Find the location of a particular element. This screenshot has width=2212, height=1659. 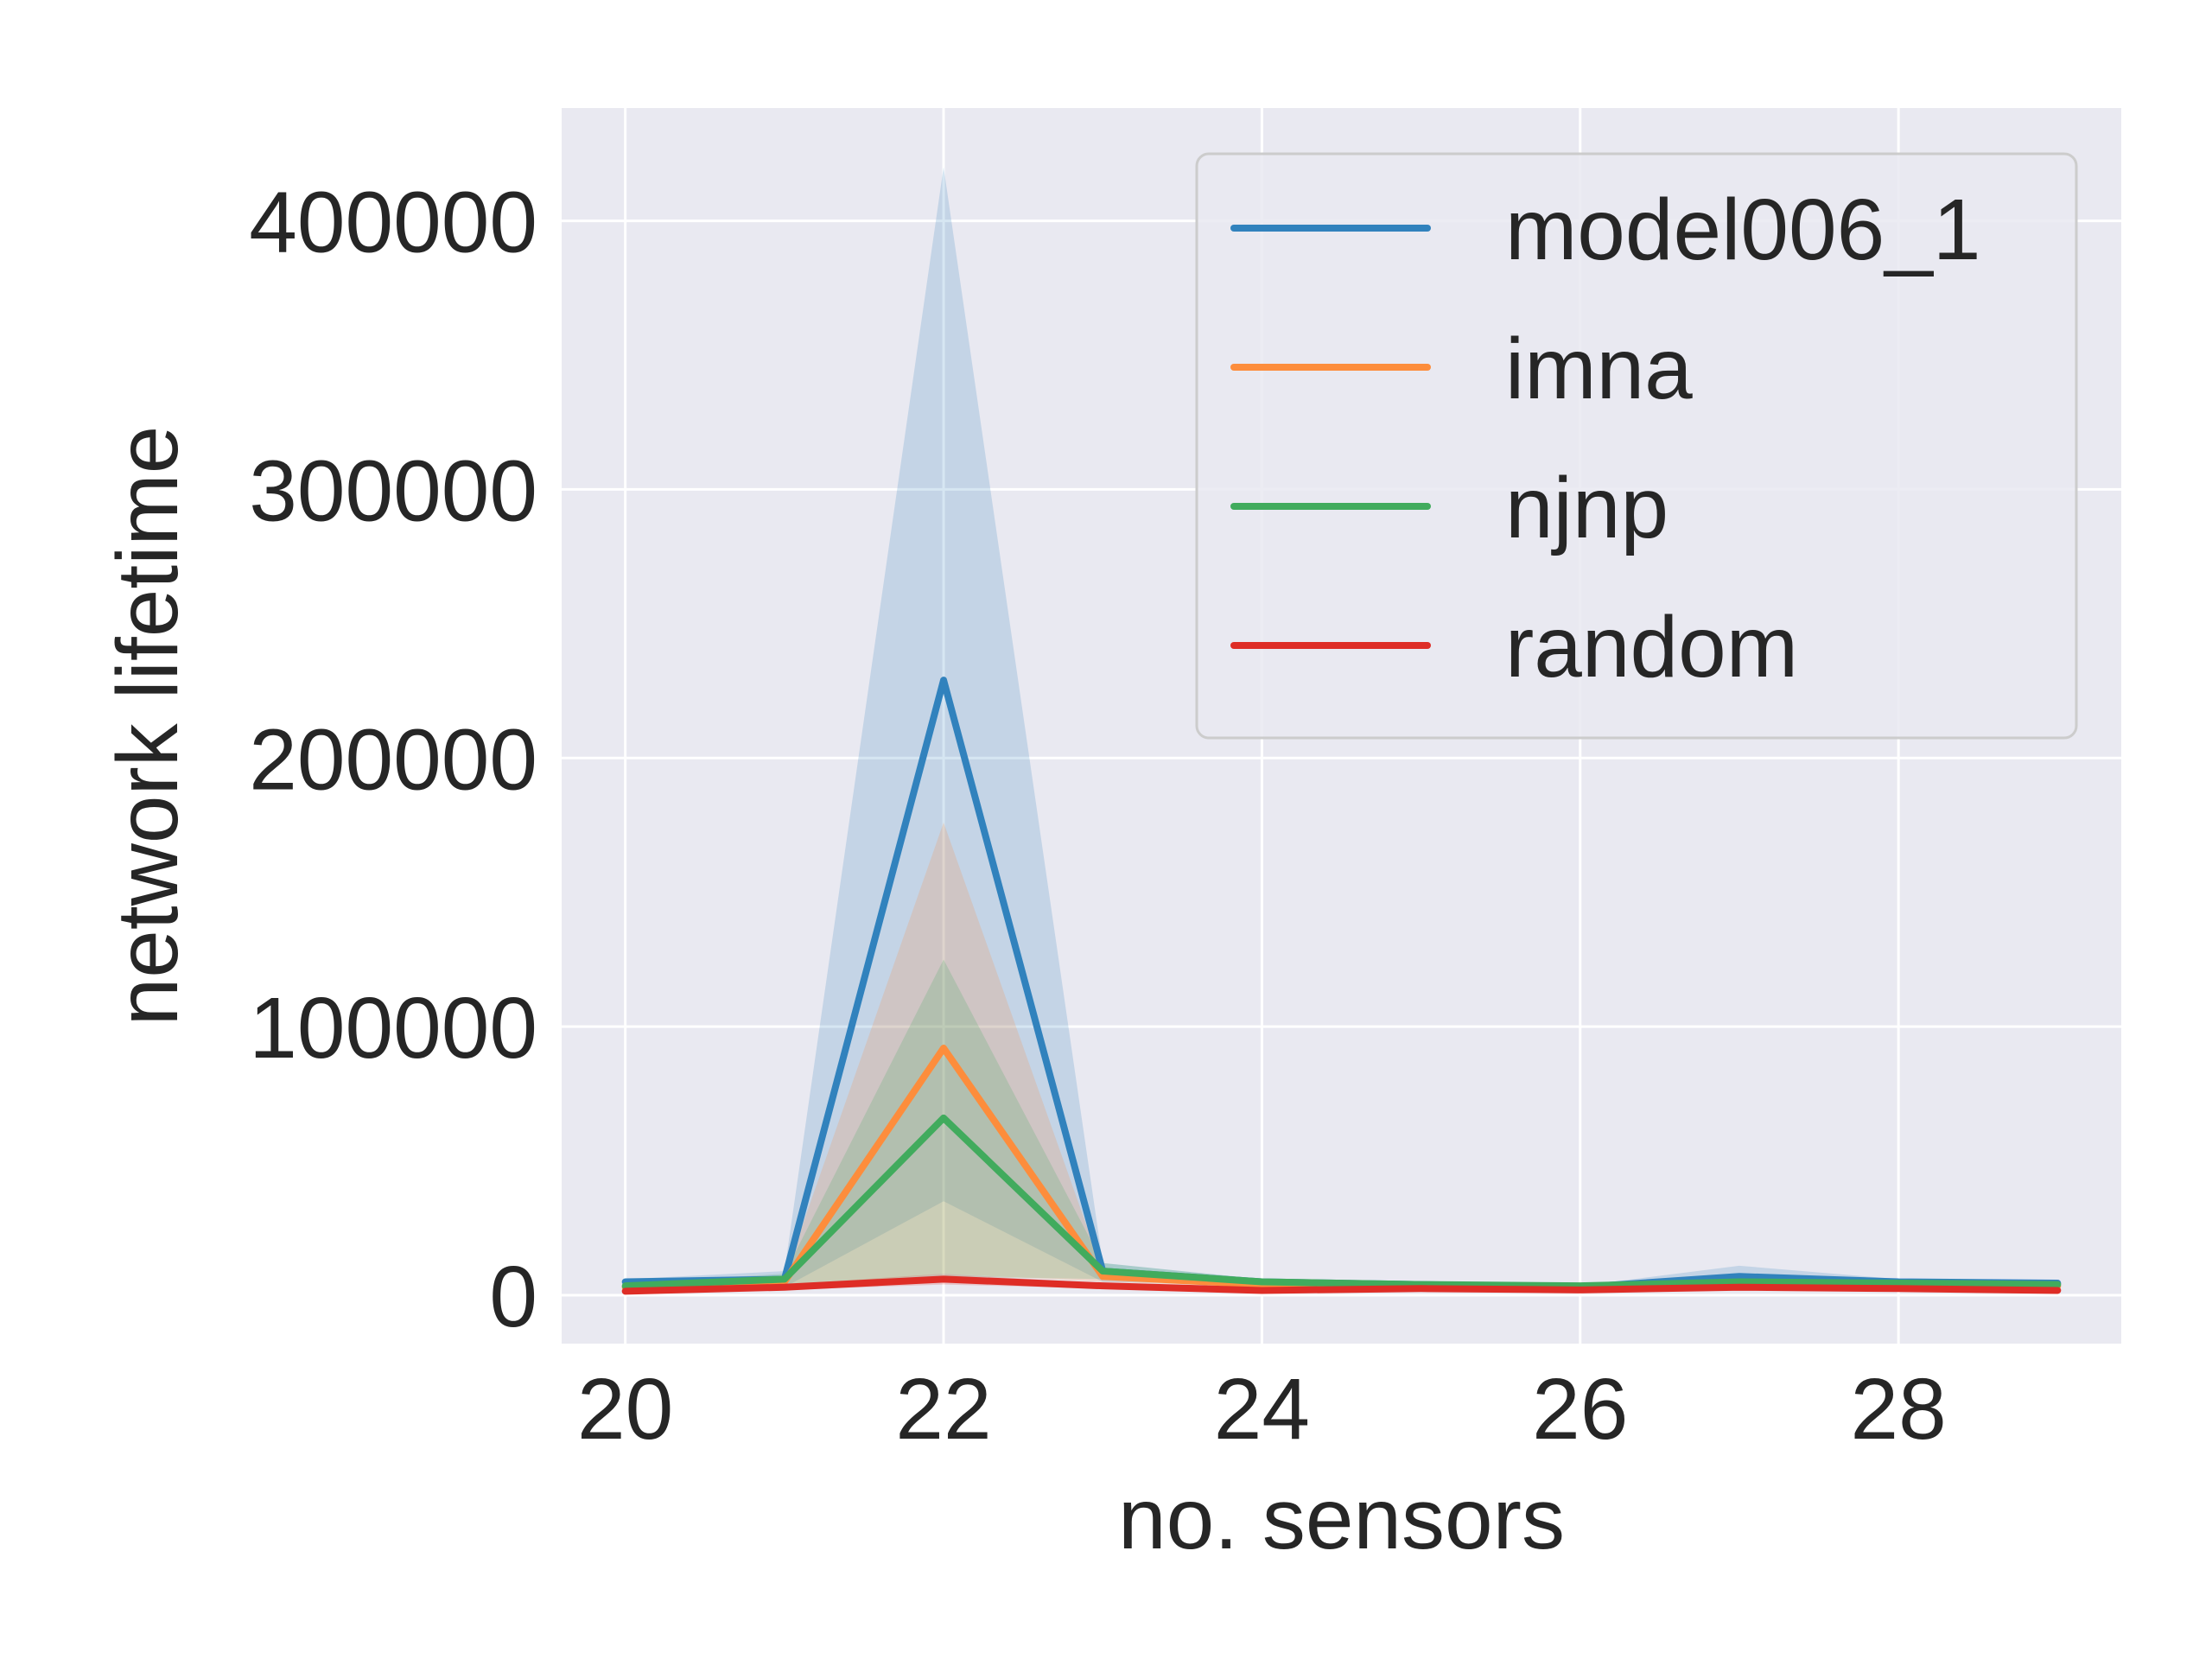

y-tick-label: 400000 is located at coordinates (393, 223).